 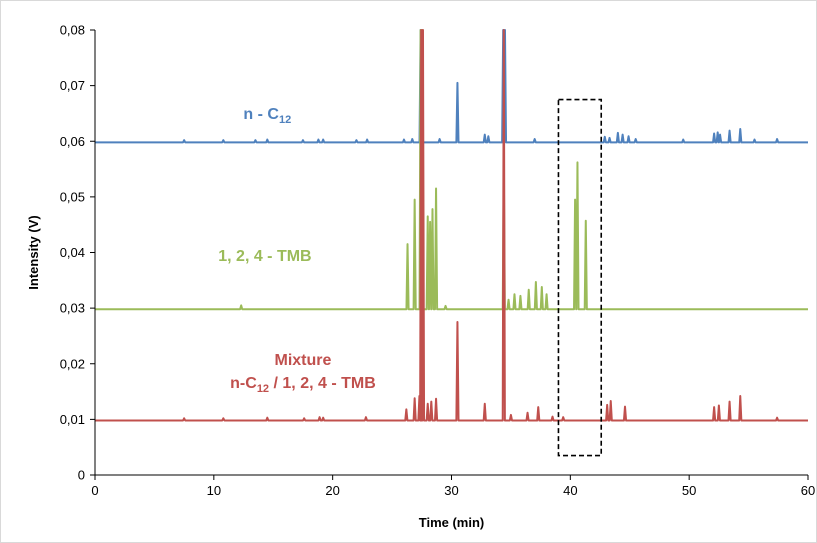 I want to click on x-tick-label: 10, so click(x=214, y=490).